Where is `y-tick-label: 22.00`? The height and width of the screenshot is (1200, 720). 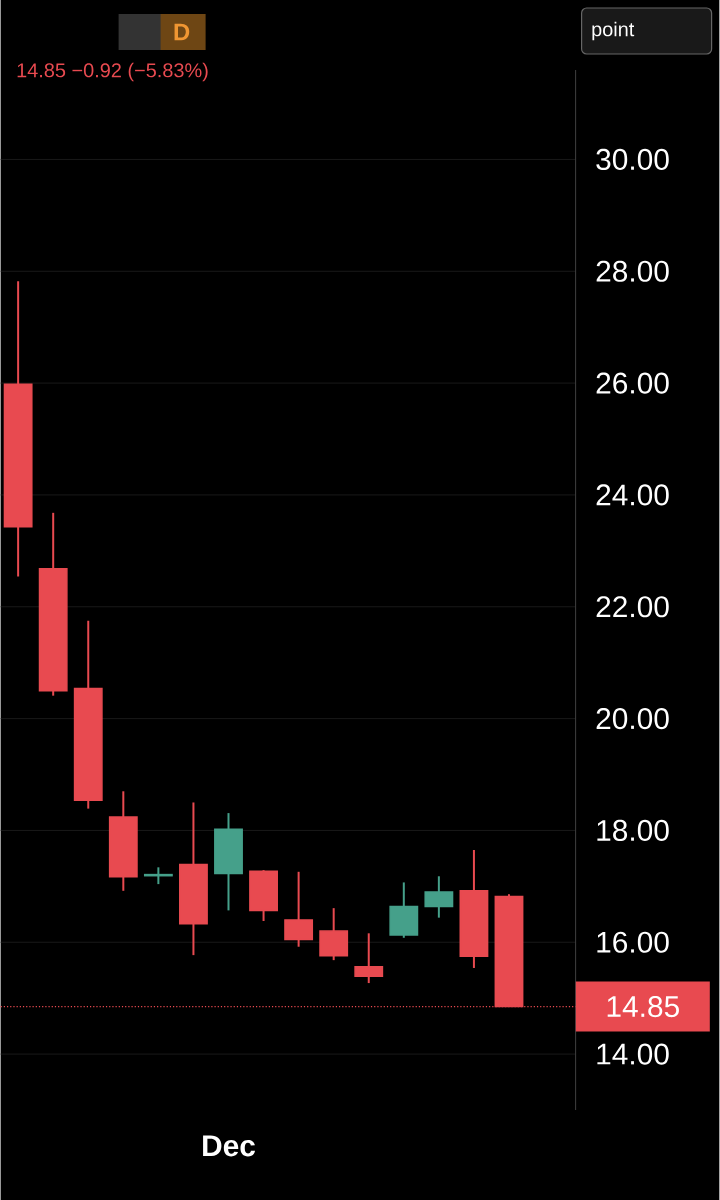 y-tick-label: 22.00 is located at coordinates (632, 607).